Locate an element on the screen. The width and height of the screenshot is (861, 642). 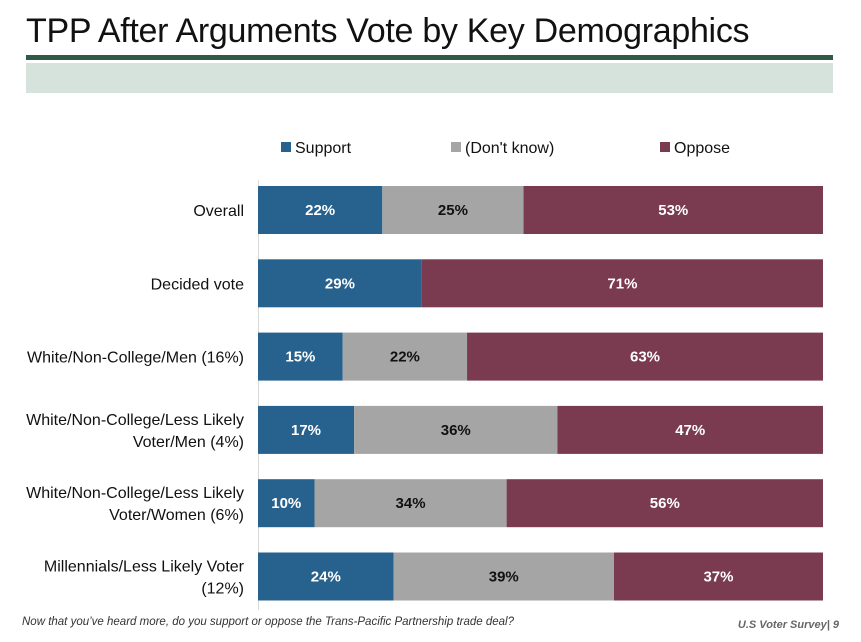
legend-swatch-support is located at coordinates (286, 147).